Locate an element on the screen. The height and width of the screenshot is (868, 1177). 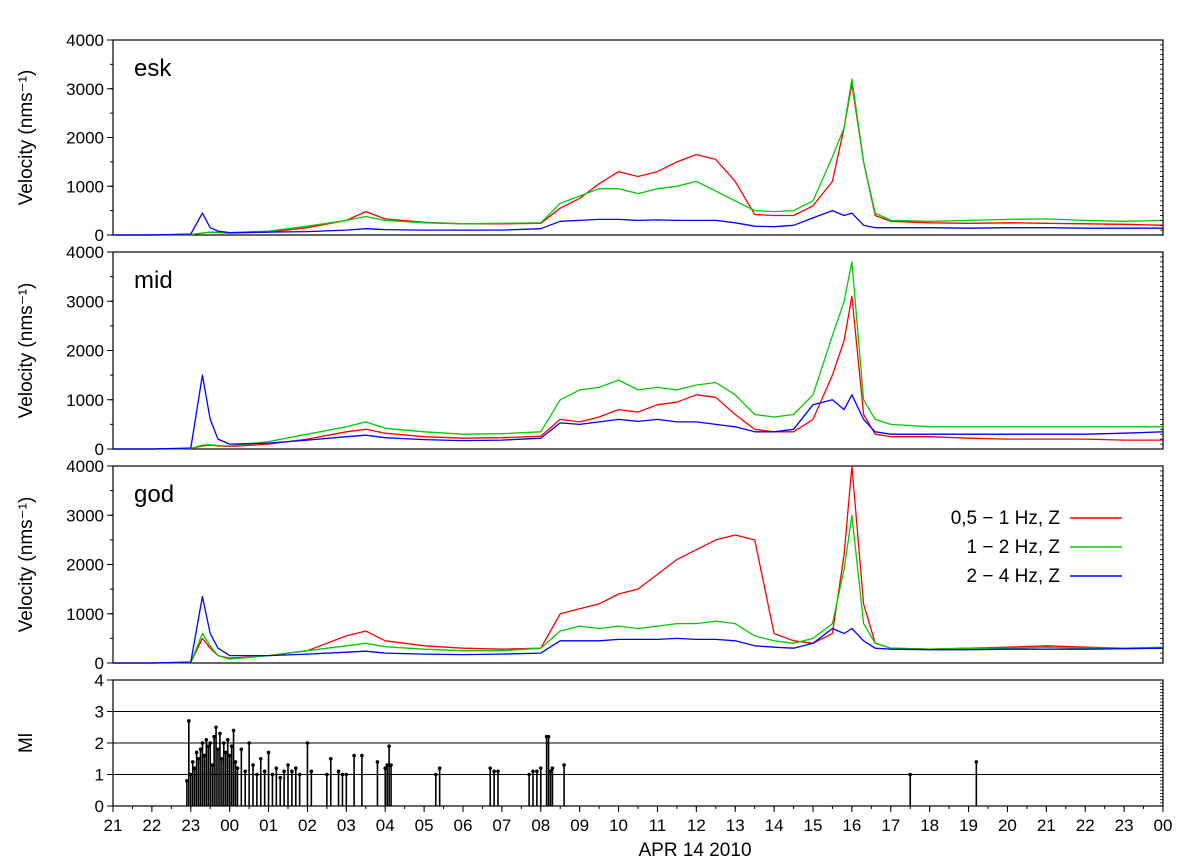
x-tick-label: 10 is located at coordinates (618, 825).